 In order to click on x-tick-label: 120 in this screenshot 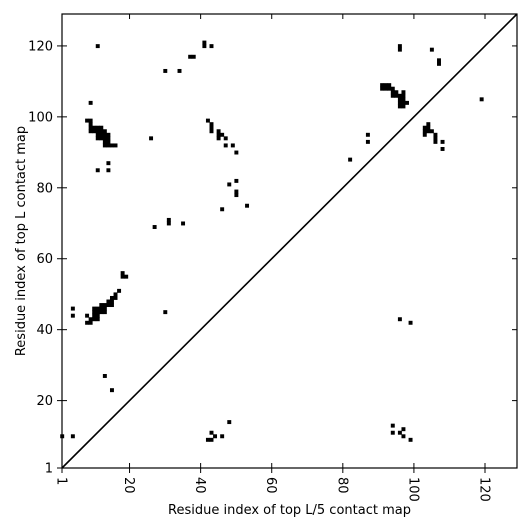, I will do `click(484, 489)`.